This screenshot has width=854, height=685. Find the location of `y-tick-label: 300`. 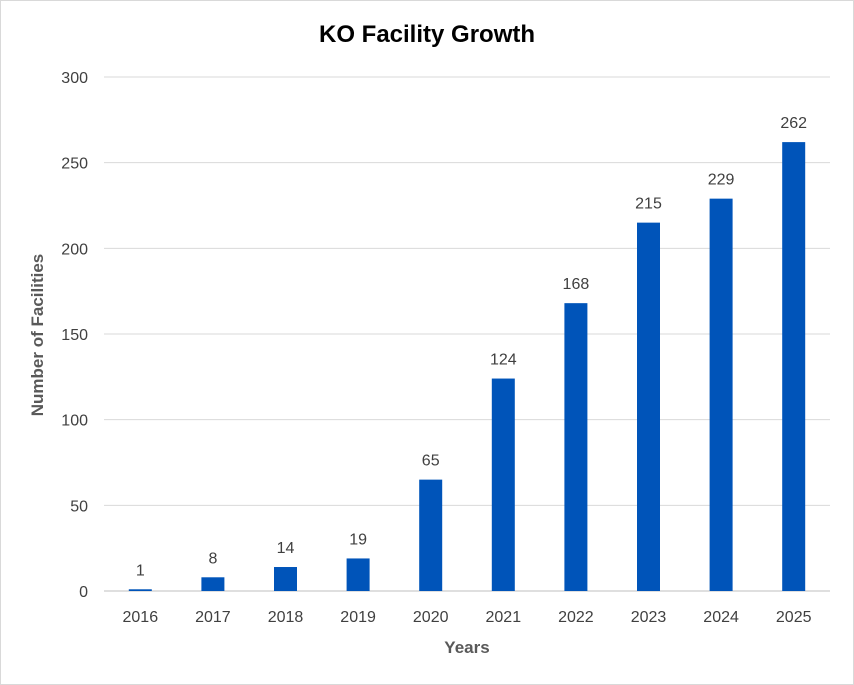

y-tick-label: 300 is located at coordinates (74, 78).